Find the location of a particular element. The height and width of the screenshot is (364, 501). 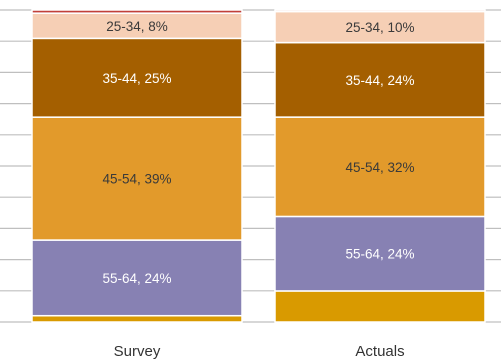

bar-actuals-65plus is located at coordinates (380, 11).